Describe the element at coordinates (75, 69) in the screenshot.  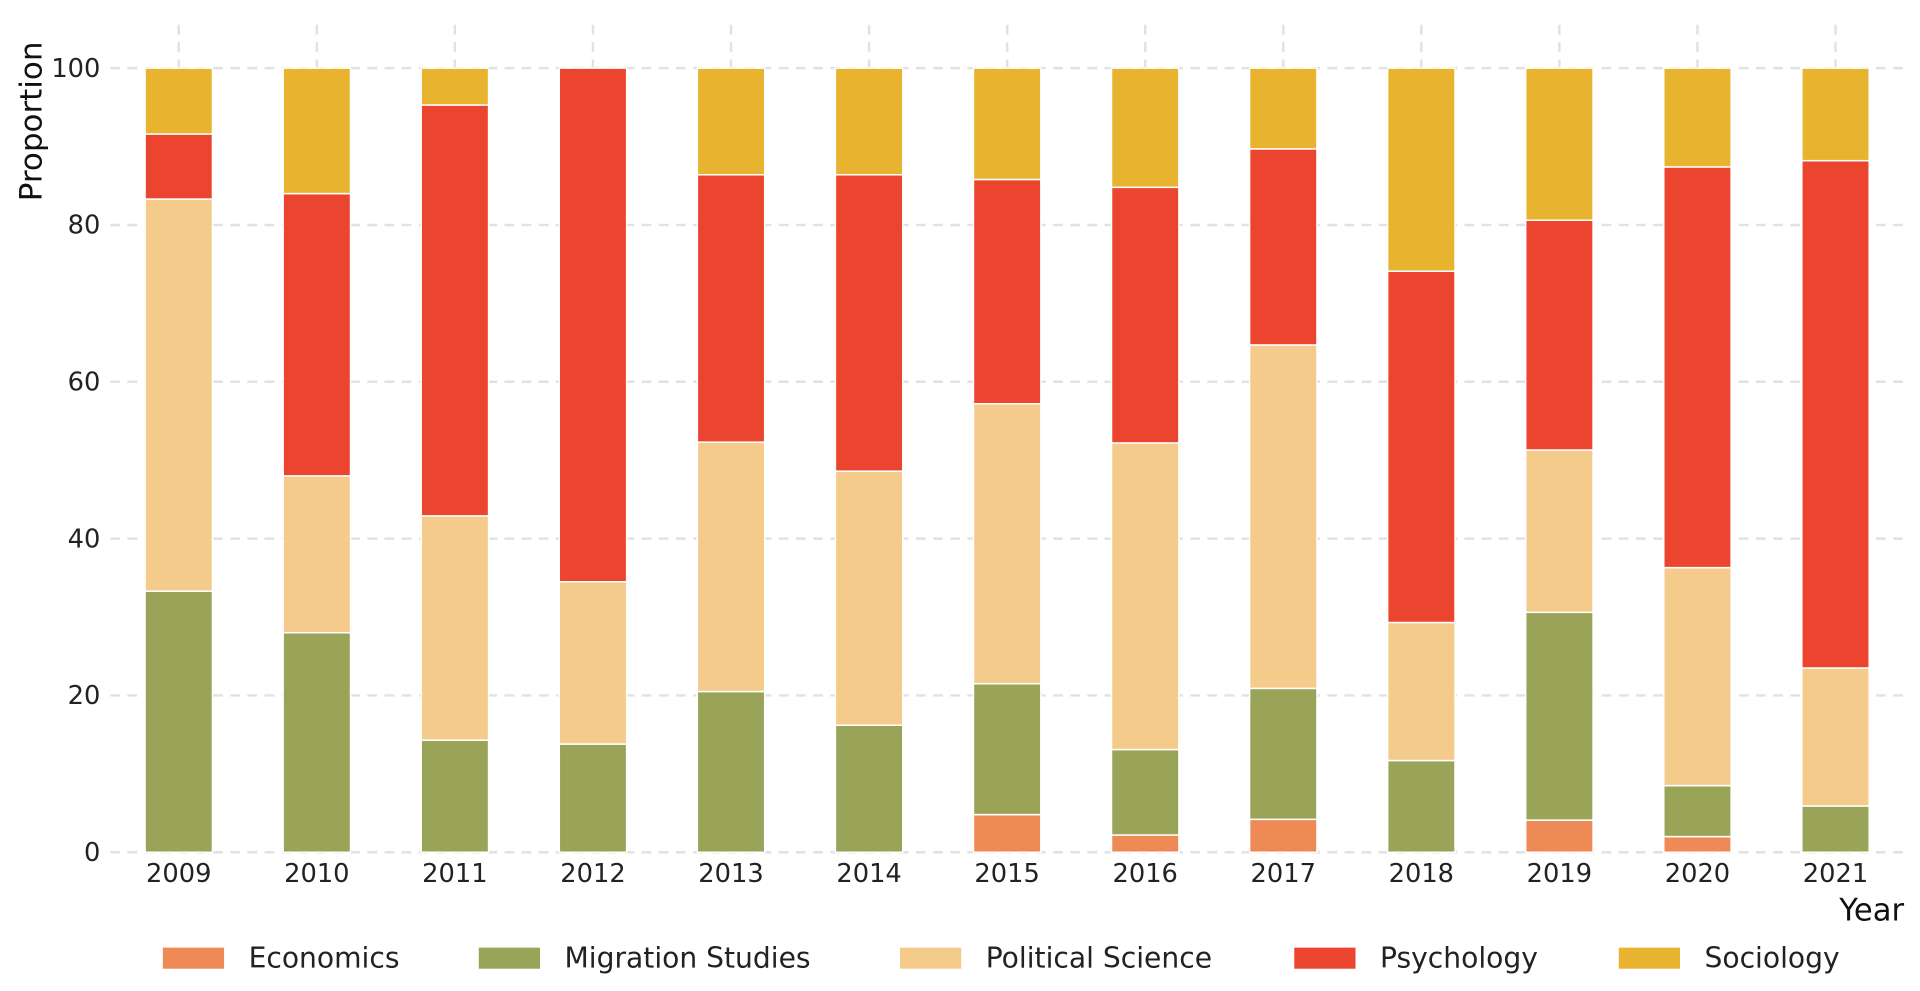
I see `y-tick-label: 100` at that location.